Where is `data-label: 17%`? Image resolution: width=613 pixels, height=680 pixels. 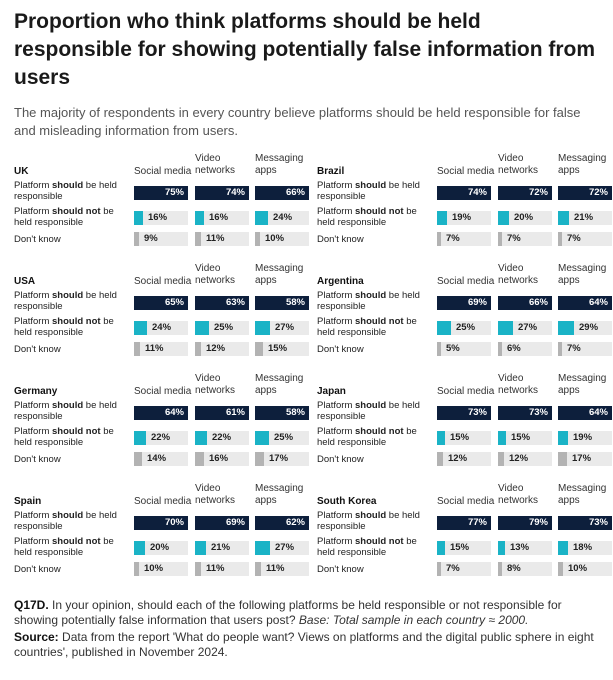 data-label: 17% is located at coordinates (582, 458).